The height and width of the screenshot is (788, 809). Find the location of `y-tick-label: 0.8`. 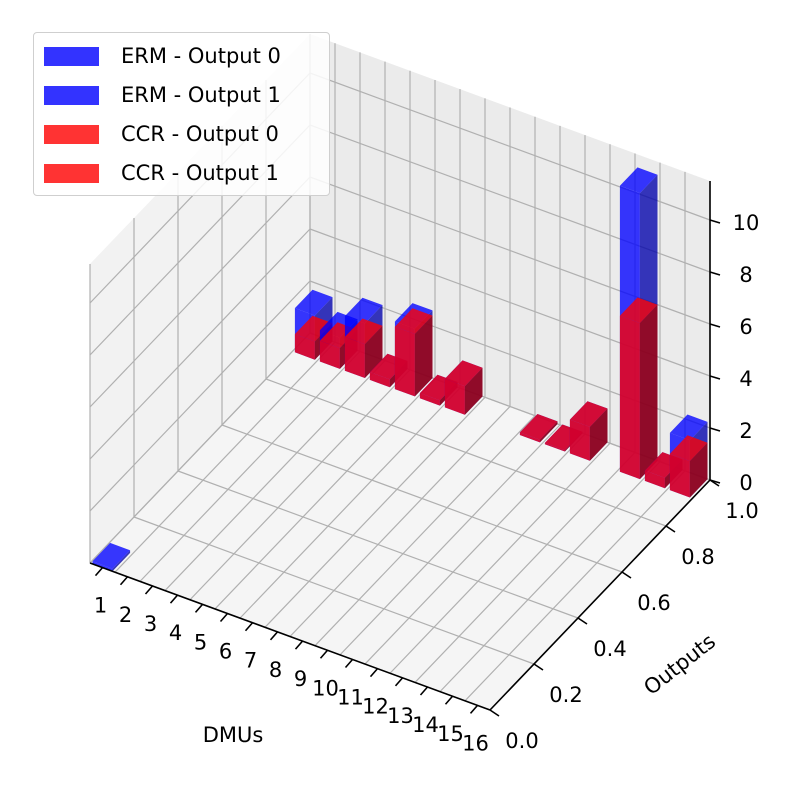

y-tick-label: 0.8 is located at coordinates (697, 557).